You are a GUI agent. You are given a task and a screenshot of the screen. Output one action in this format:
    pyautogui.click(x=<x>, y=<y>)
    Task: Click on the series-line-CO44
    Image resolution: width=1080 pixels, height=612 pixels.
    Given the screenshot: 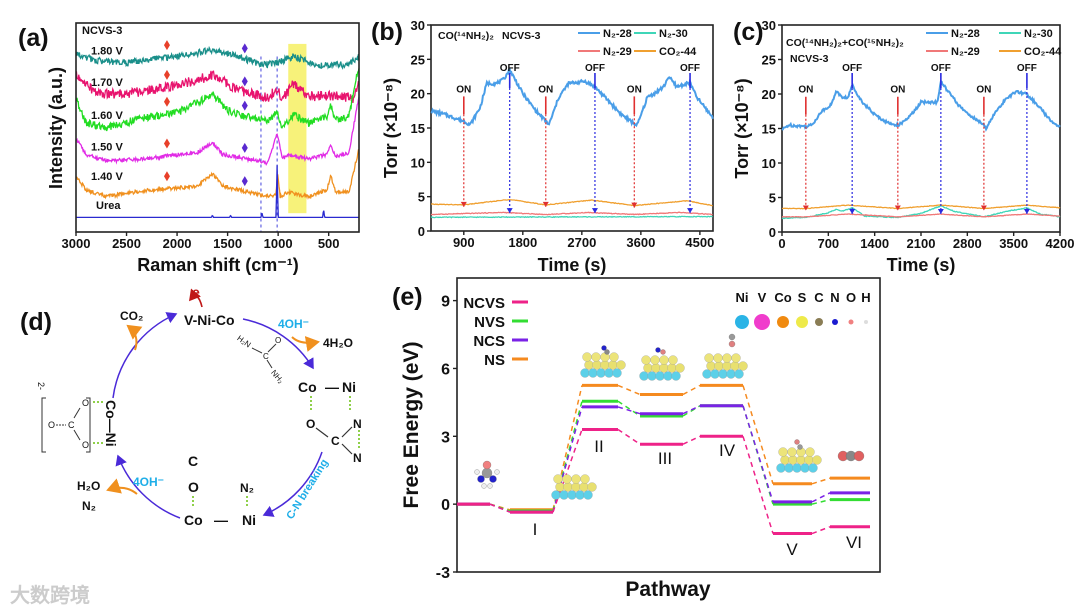 What is the action you would take?
    pyautogui.click(x=921, y=207)
    